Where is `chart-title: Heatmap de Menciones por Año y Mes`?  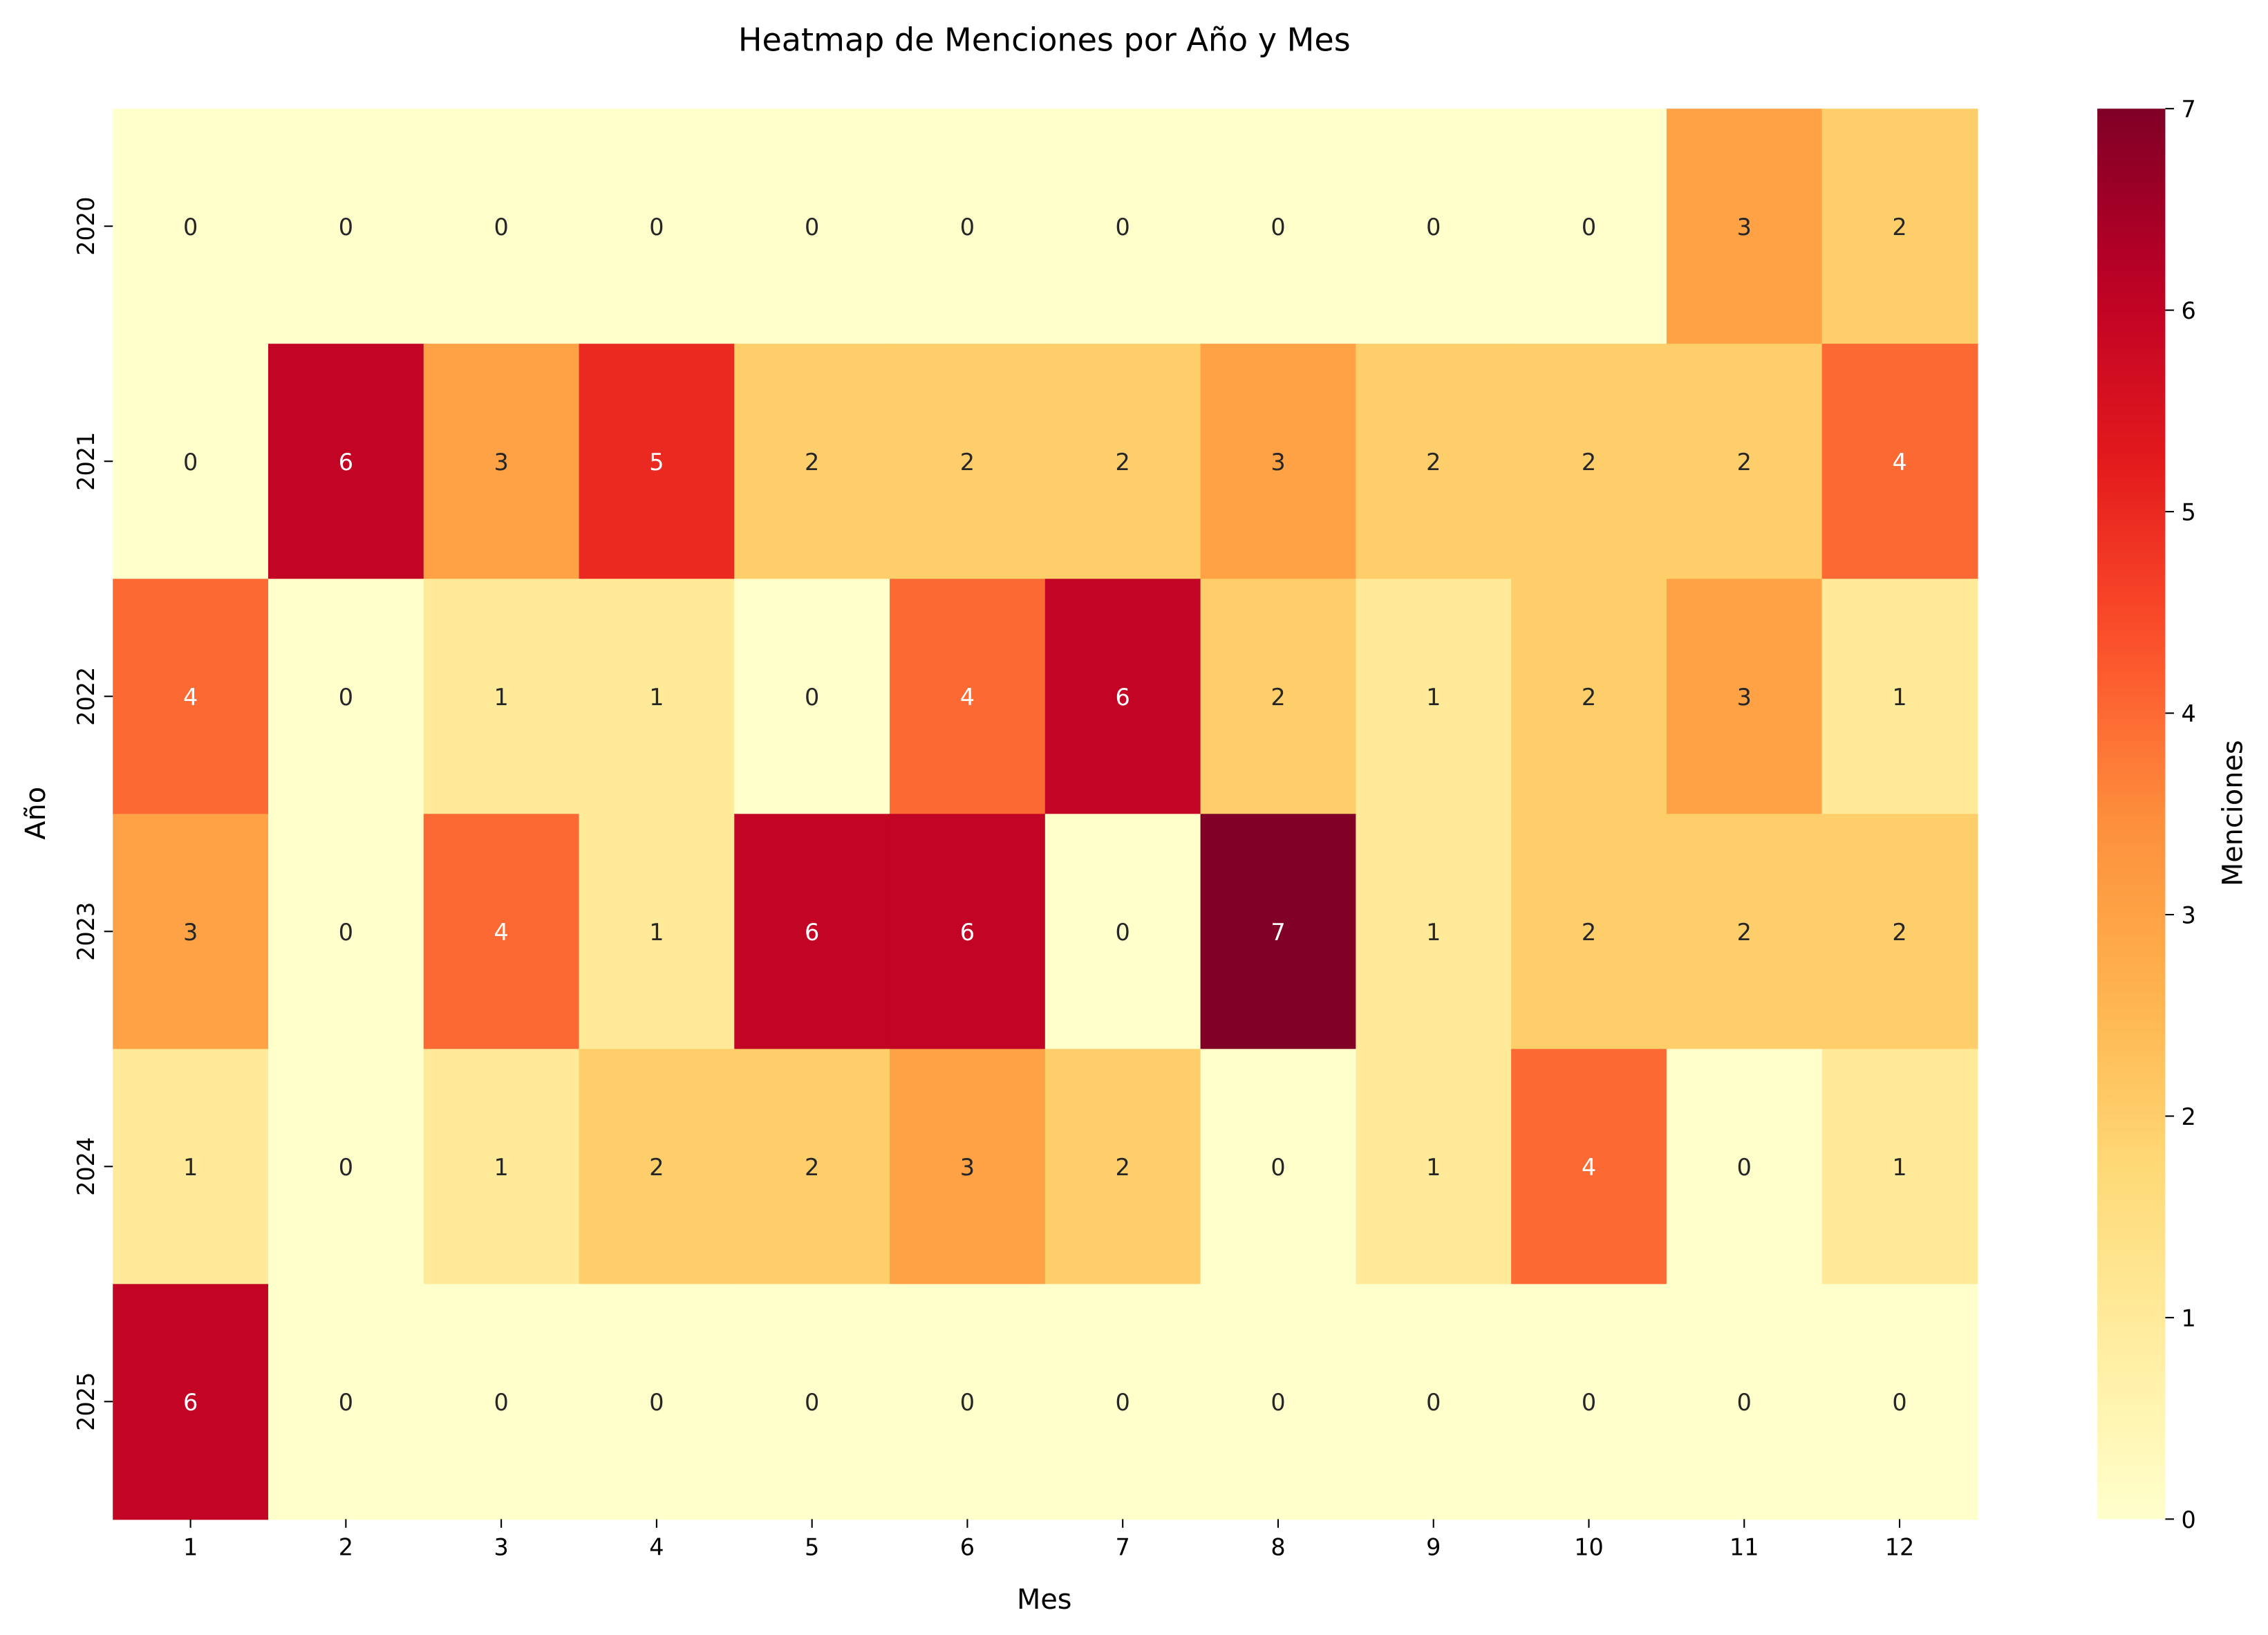
chart-title: Heatmap de Menciones por Año y Mes is located at coordinates (1044, 39).